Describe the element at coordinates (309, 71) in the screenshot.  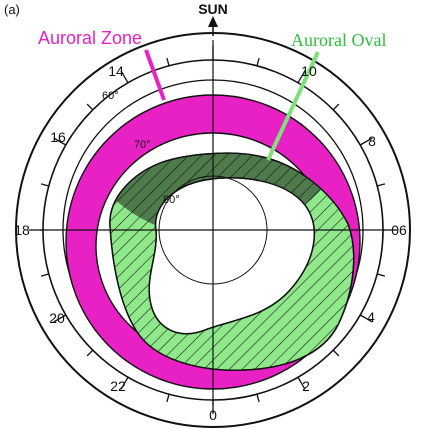
I see `hour-label-10: 10` at that location.